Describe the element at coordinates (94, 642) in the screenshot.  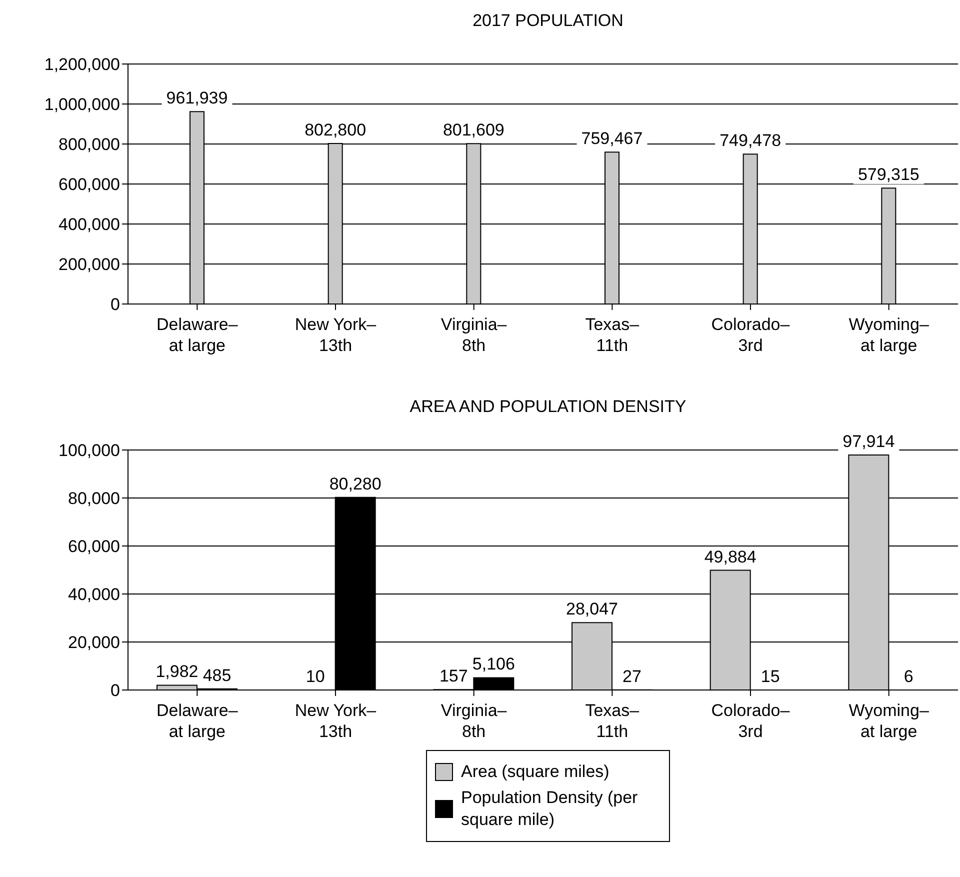
I see `y-tick-label: 20,000` at that location.